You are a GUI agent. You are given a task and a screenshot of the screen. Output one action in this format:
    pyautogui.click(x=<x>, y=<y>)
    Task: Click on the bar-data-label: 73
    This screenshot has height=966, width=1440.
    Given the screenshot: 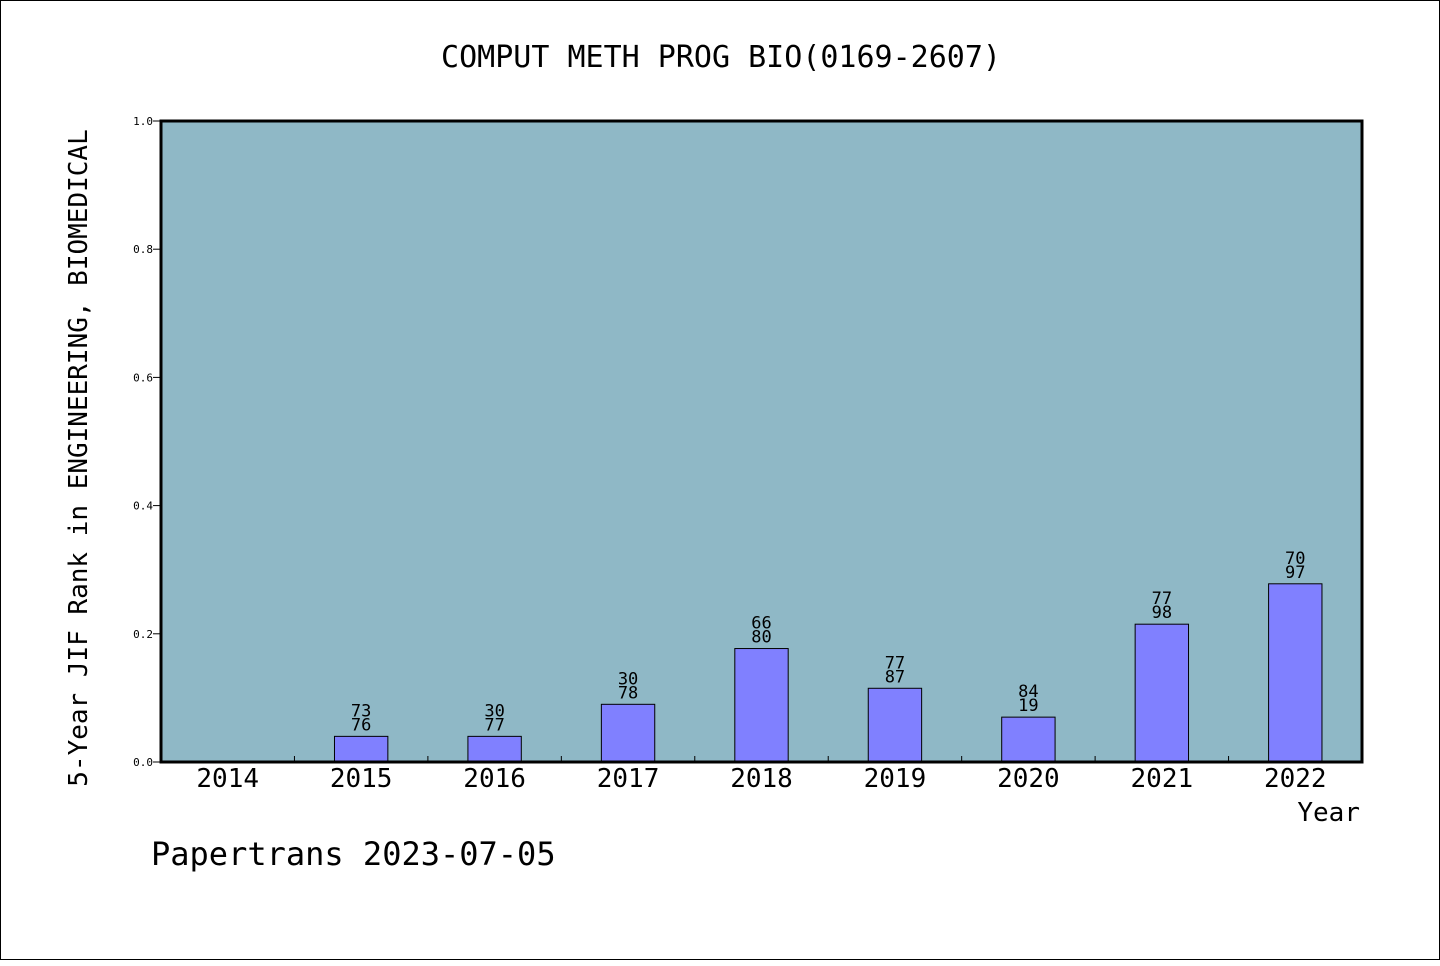 What is the action you would take?
    pyautogui.click(x=361, y=711)
    